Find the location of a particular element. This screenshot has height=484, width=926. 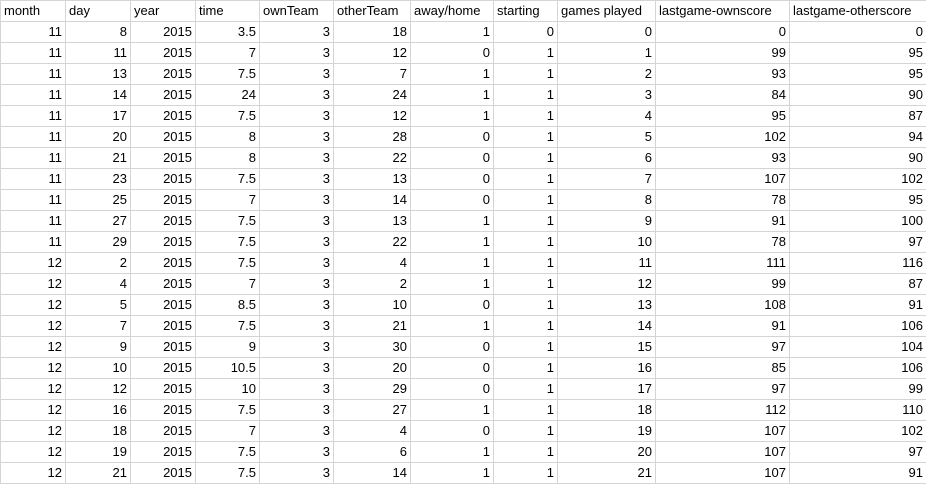

cell-lastgame-ownscore: 99 is located at coordinates (723, 53).